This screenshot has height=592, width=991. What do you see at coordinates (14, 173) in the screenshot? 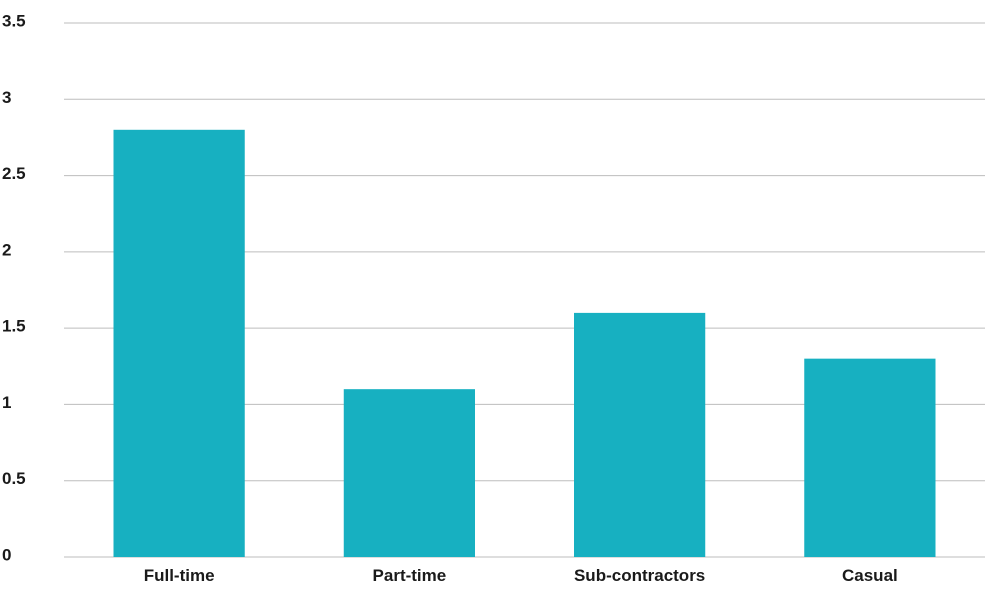
I see `y-tick-label: 2.5` at bounding box center [14, 173].